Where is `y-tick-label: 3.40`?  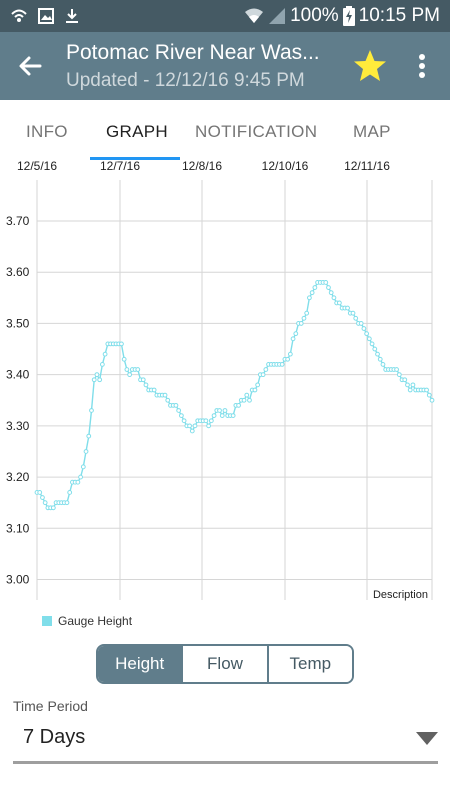
y-tick-label: 3.40 is located at coordinates (18, 375).